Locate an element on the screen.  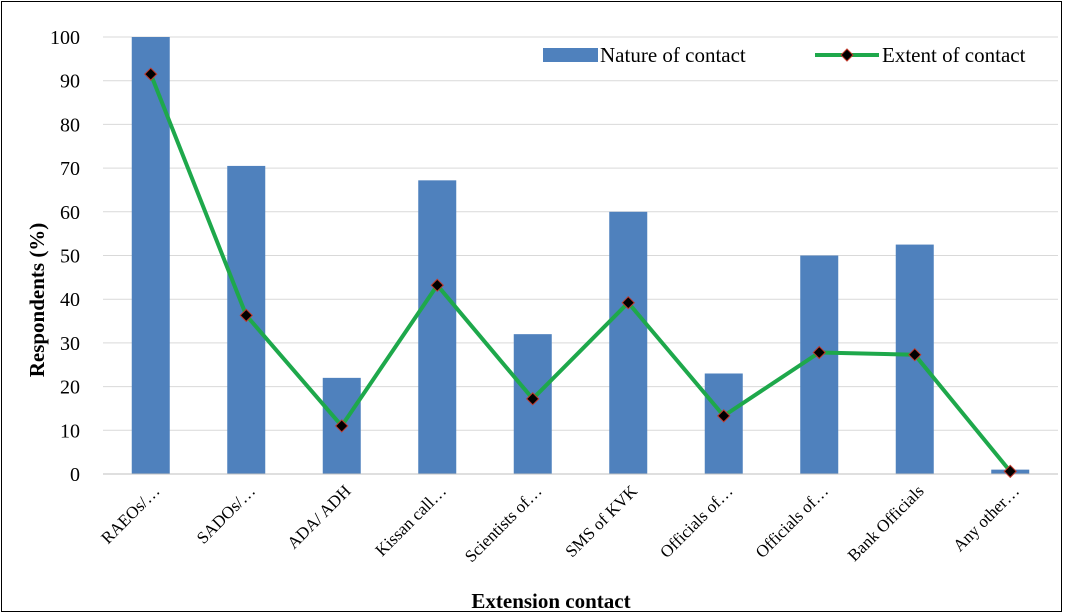
y-tick-label: 0 is located at coordinates (75, 475).